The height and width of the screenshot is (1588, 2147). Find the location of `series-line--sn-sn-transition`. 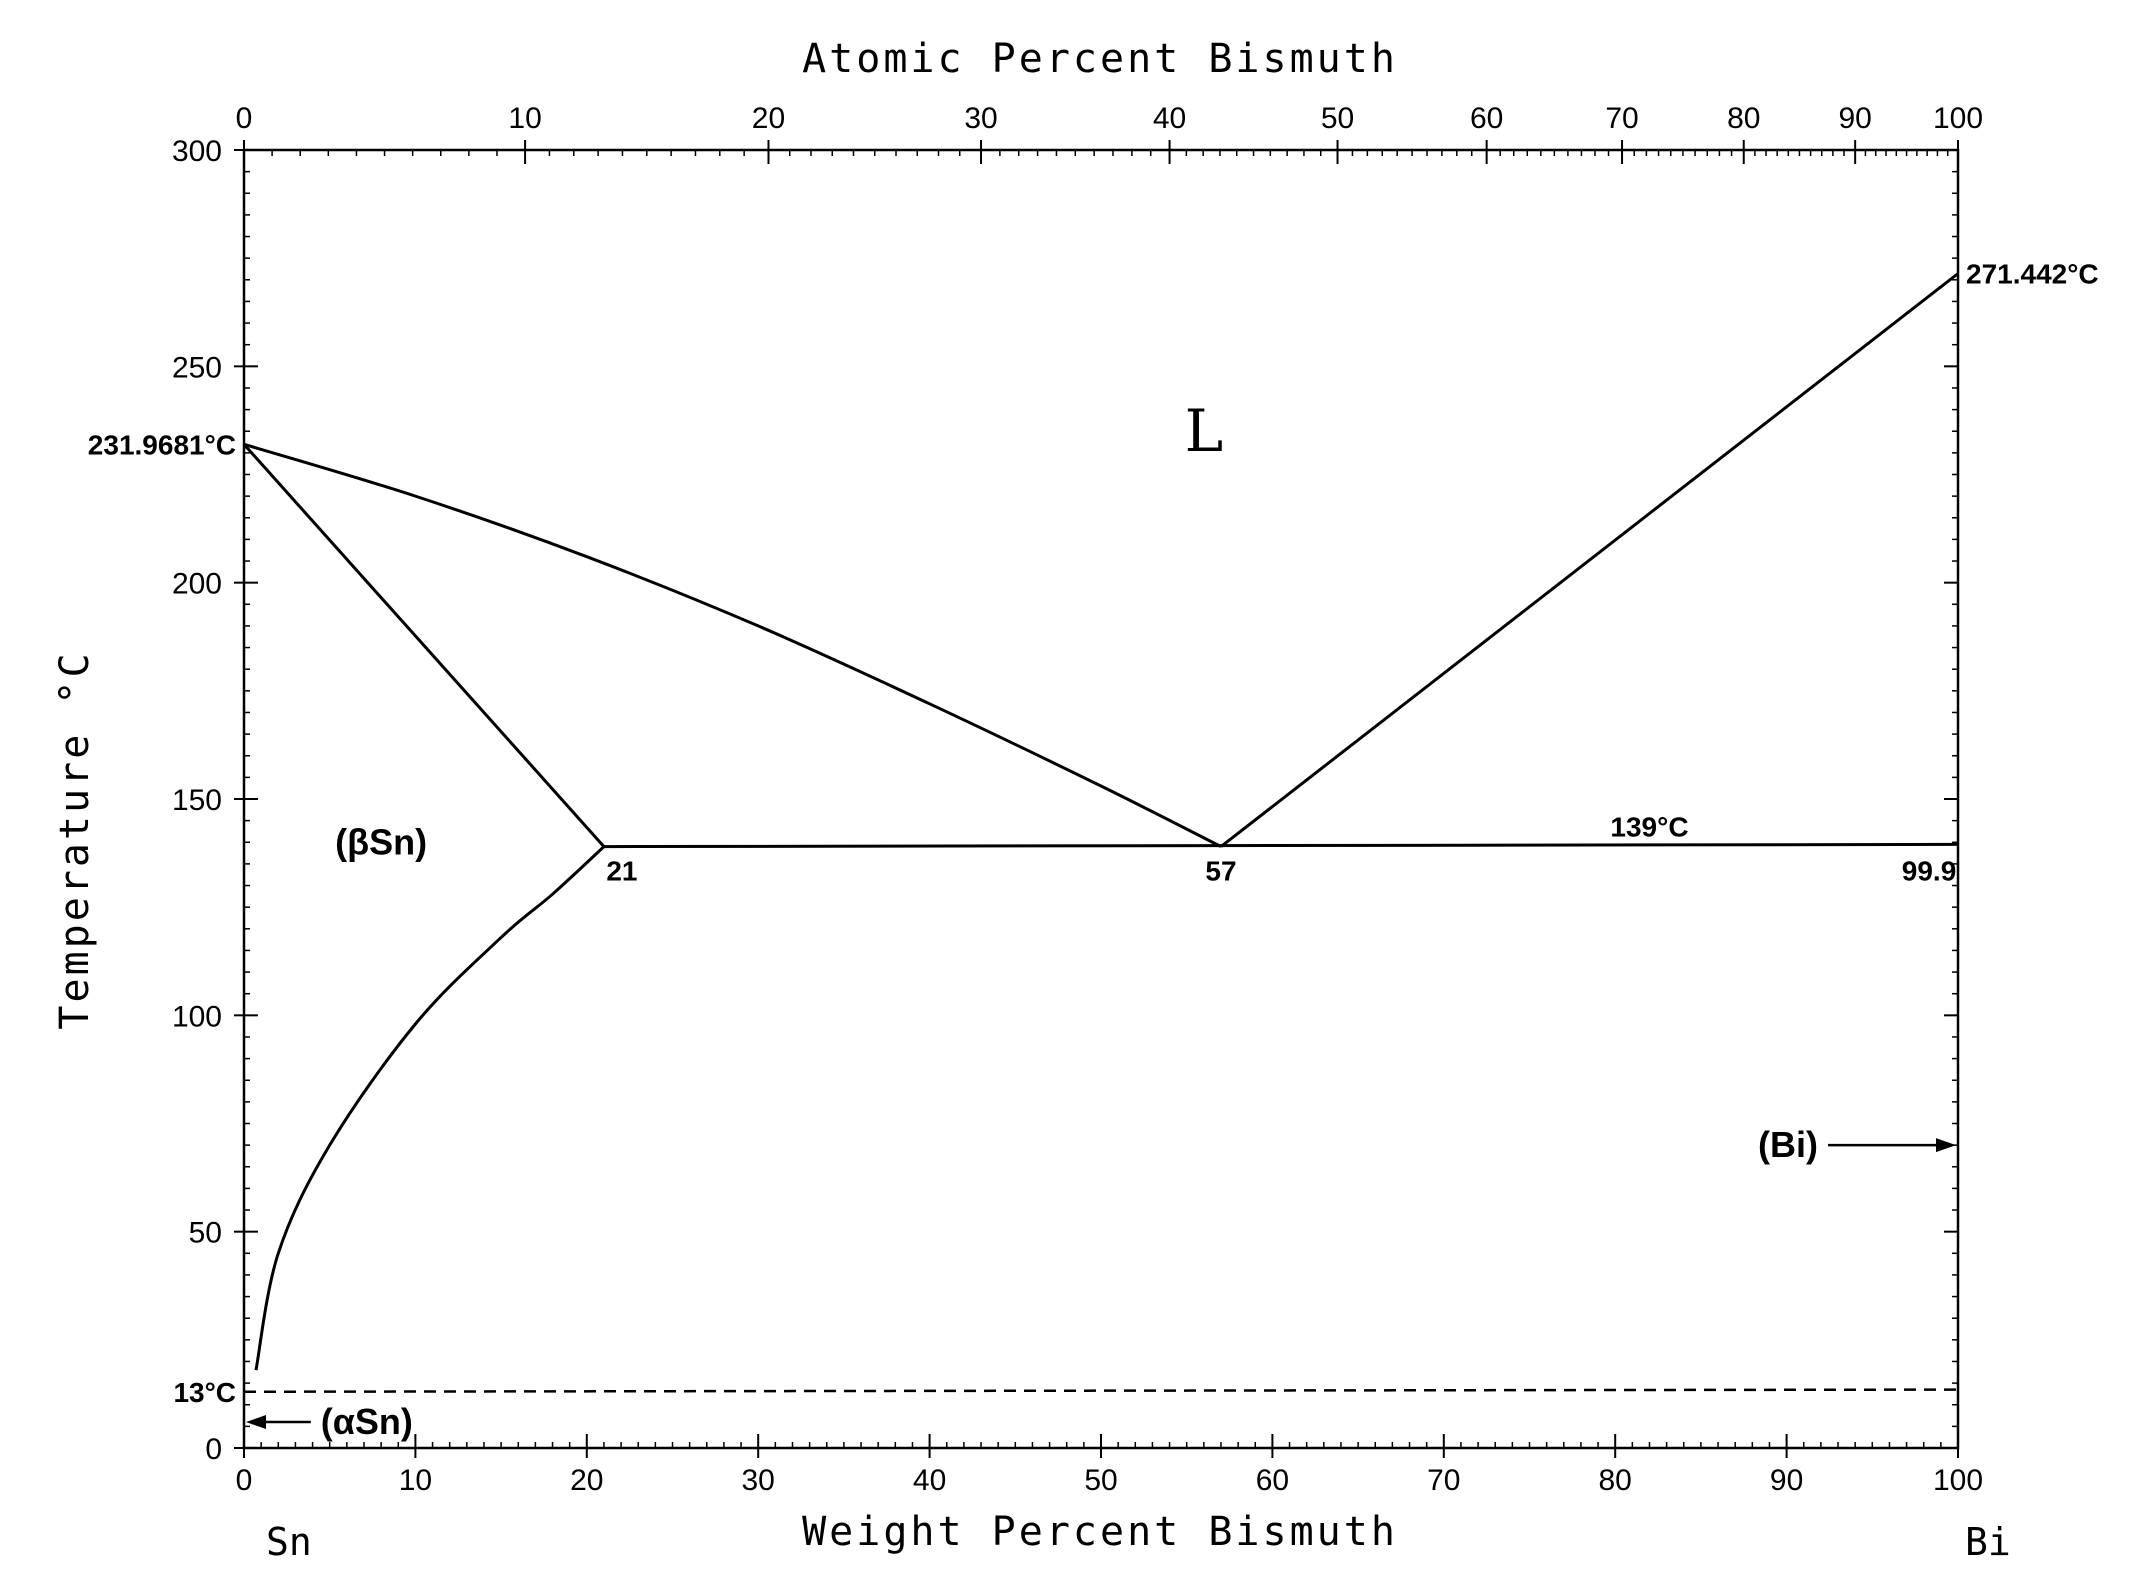

series-line--sn-sn-transition is located at coordinates (1101, 1390).